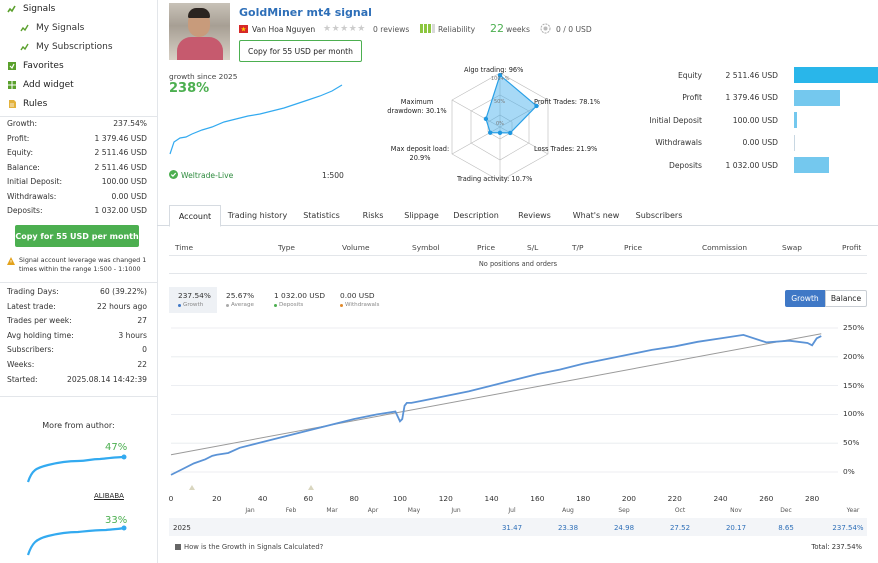 This screenshot has height=563, width=878. Describe the element at coordinates (199, 31) in the screenshot. I see `author-photo` at that location.